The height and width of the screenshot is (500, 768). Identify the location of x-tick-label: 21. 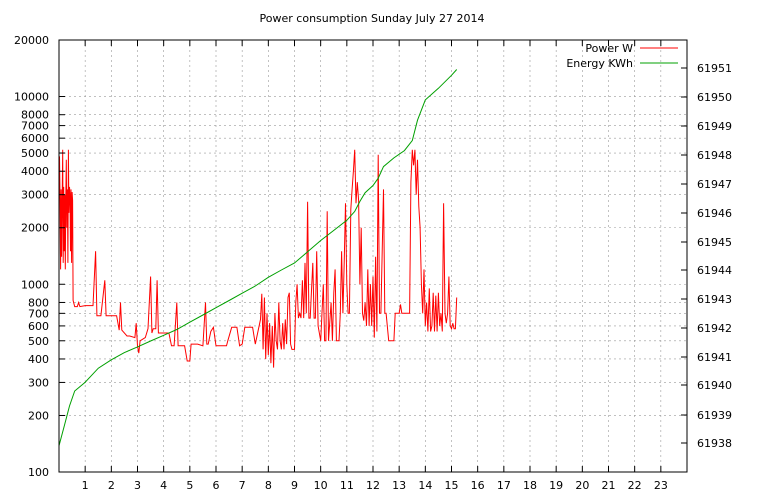
(609, 485).